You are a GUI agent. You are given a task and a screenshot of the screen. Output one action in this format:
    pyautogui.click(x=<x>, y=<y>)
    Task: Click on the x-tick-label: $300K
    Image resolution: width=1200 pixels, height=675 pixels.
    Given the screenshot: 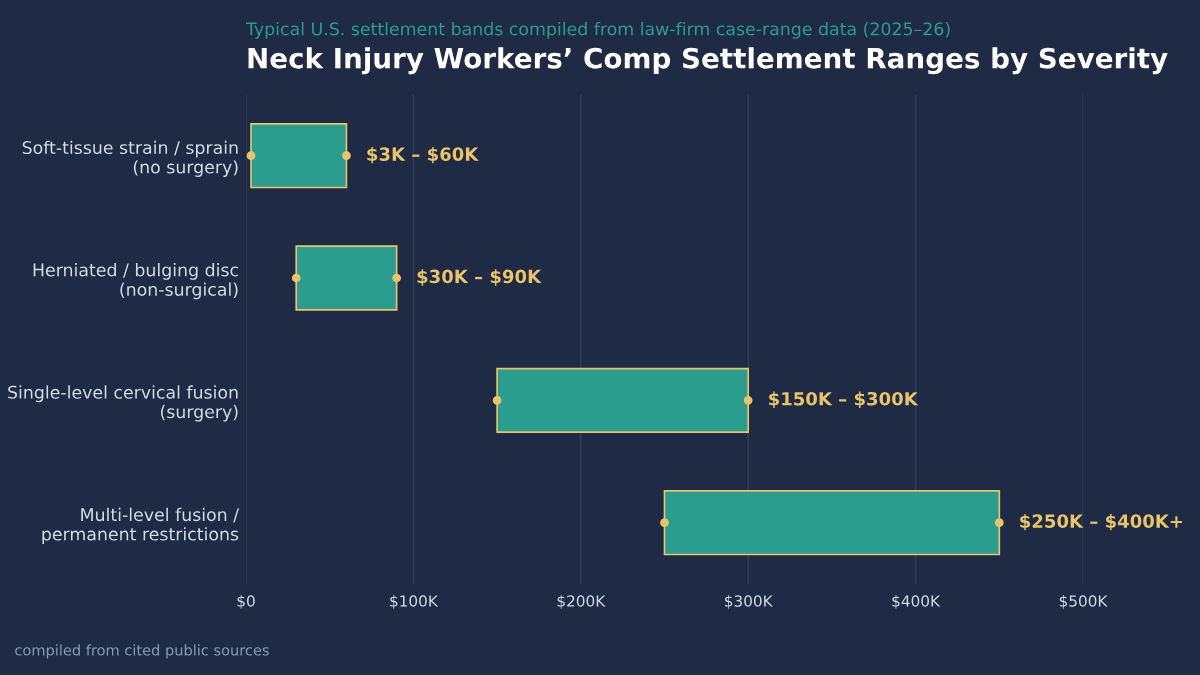 What is the action you would take?
    pyautogui.click(x=749, y=601)
    